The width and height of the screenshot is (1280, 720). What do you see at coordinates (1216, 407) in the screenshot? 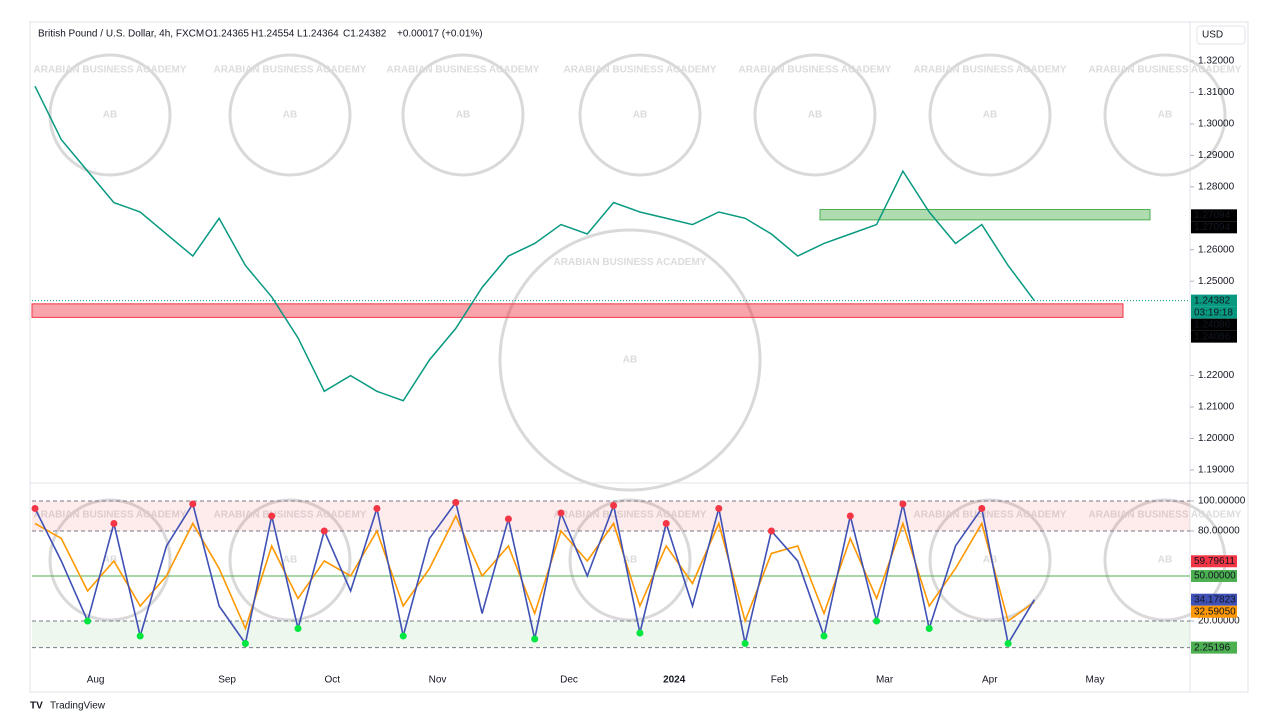
I see `y-tick-label: 1.21000` at bounding box center [1216, 407].